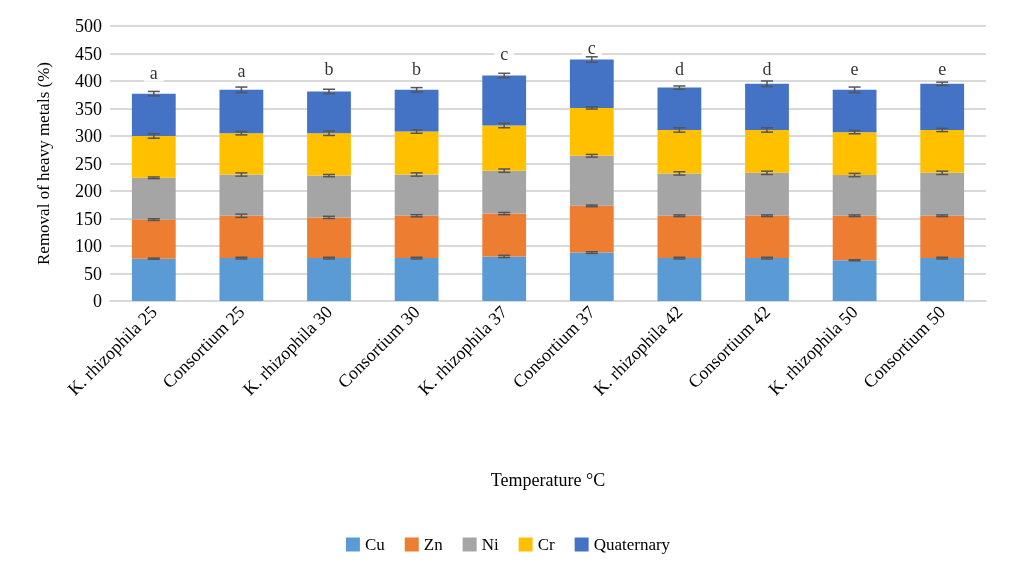  Describe the element at coordinates (375, 544) in the screenshot. I see `legend-label: Cu` at that location.